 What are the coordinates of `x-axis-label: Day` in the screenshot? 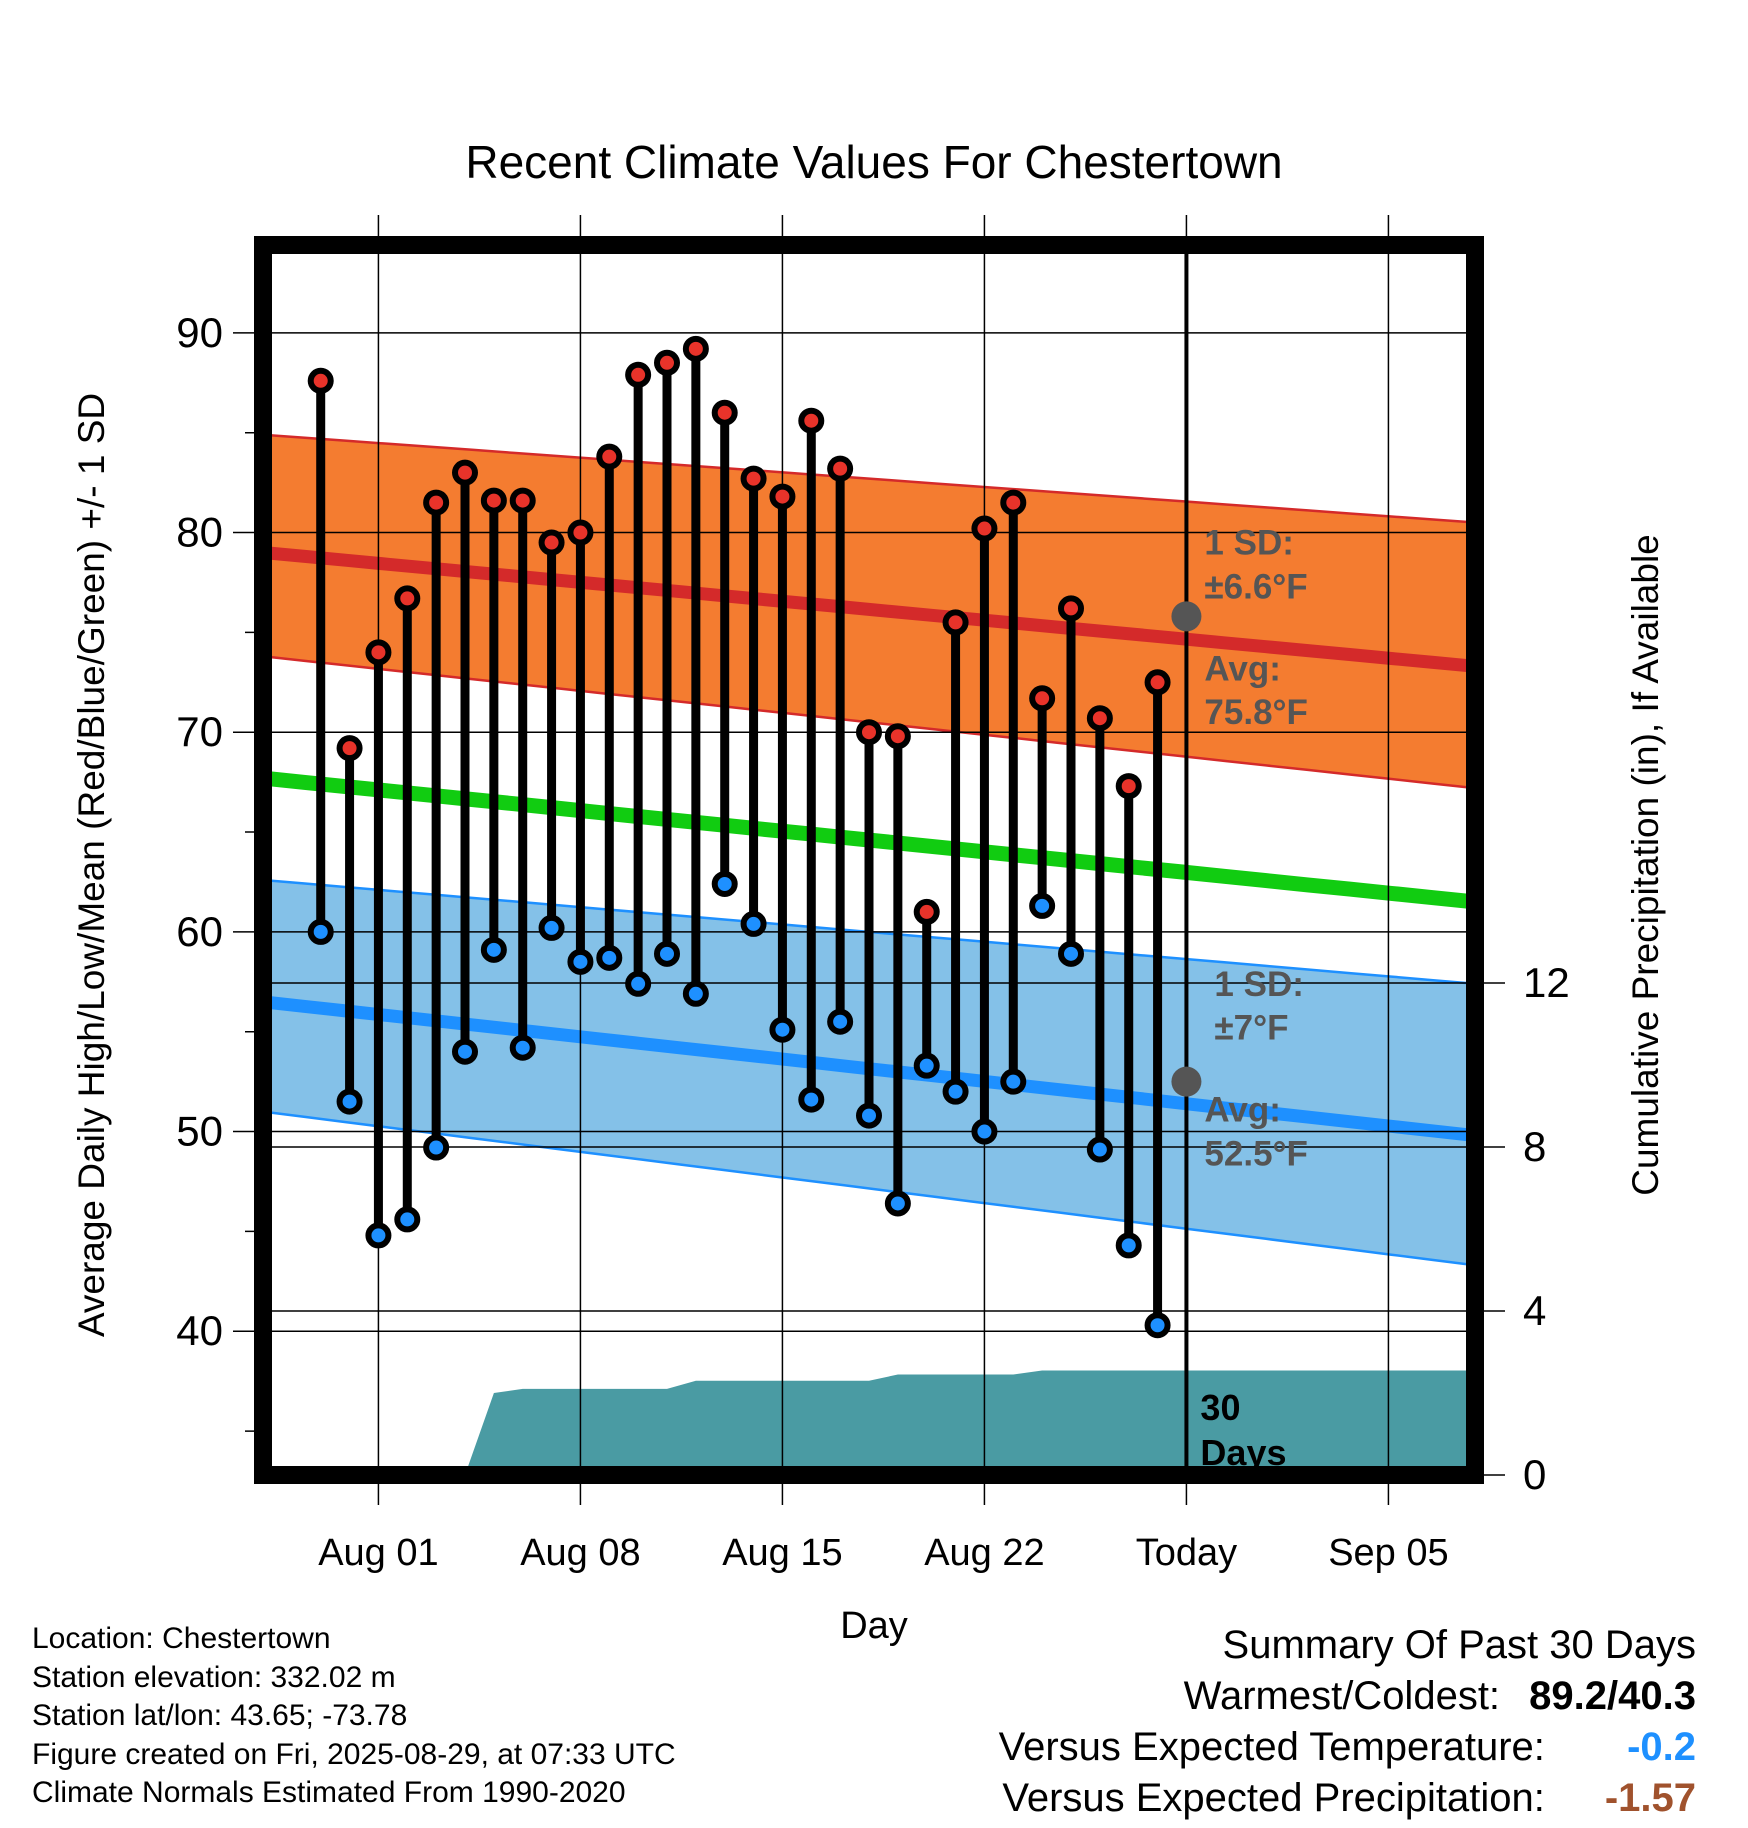 It's located at (874, 1626).